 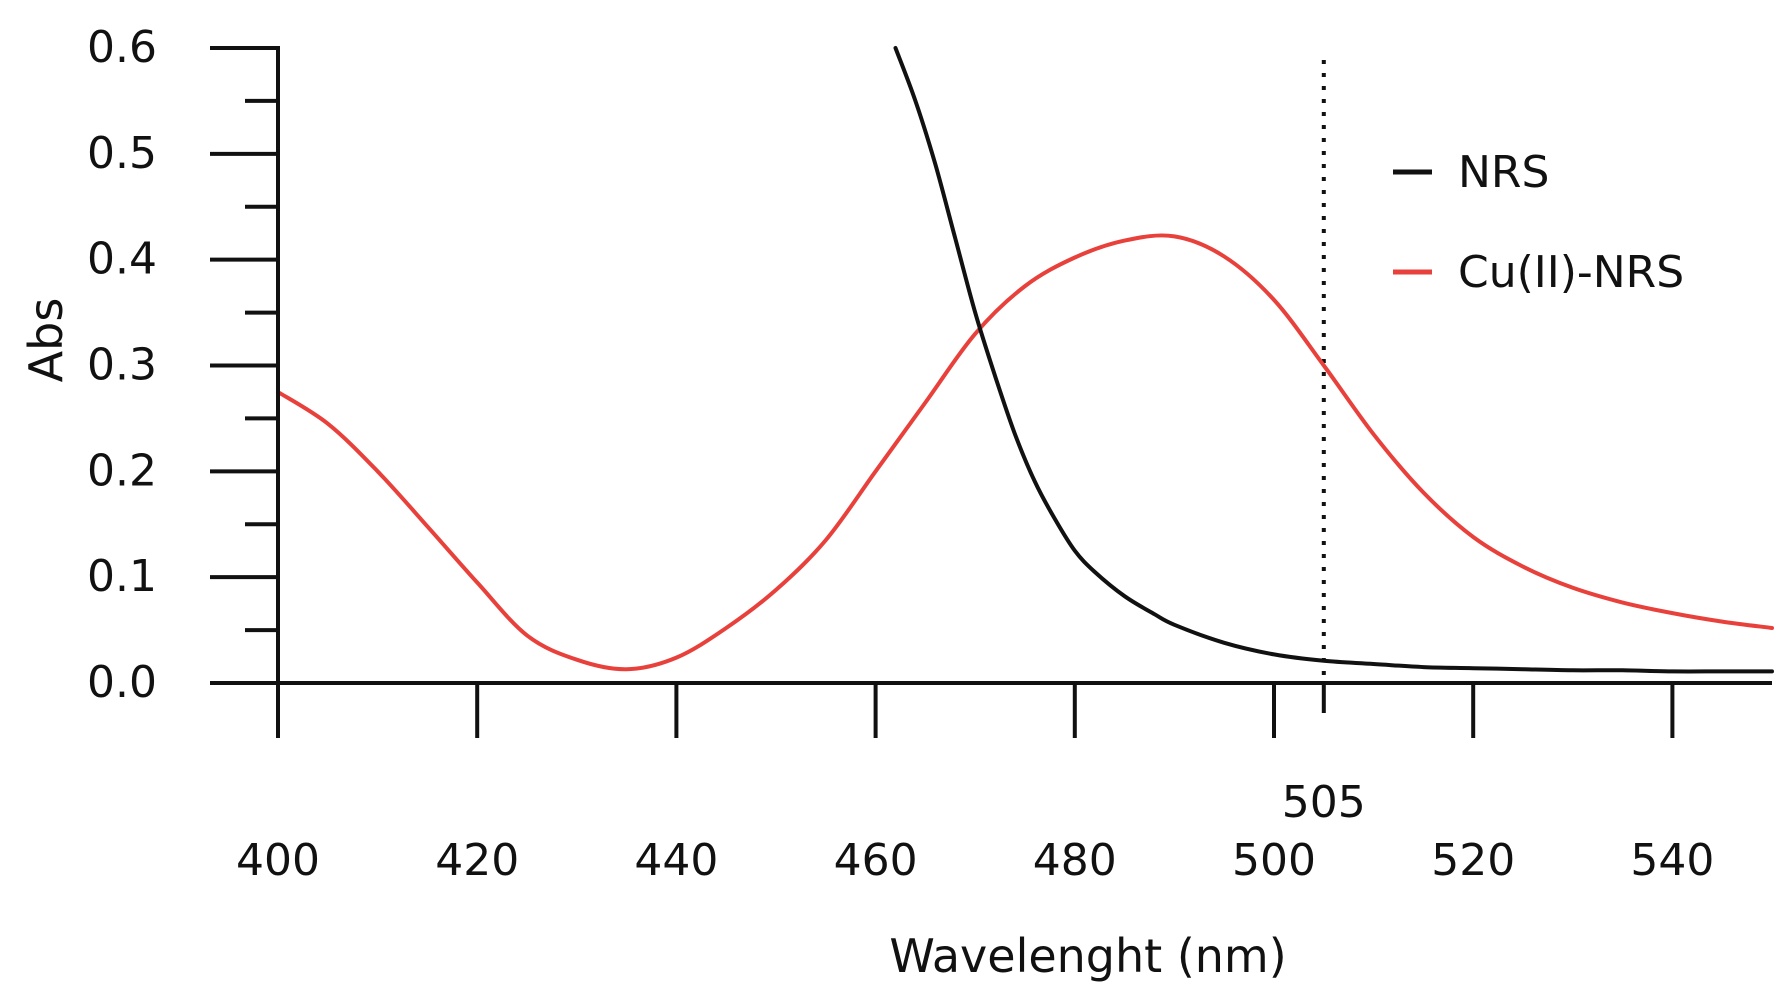 What do you see at coordinates (1473, 860) in the screenshot?
I see `x-tick-label: 520` at bounding box center [1473, 860].